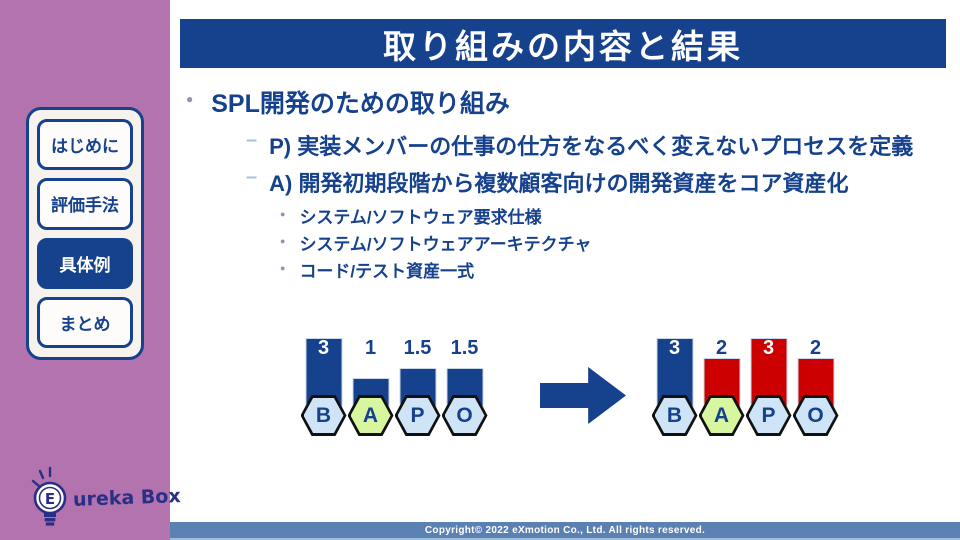 The width and height of the screenshot is (960, 540). Describe the element at coordinates (591, 146) in the screenshot. I see `bullet-text-p: P) 実装メンバーの仕事の仕方をなるべく変えないプロセスを定義` at that location.